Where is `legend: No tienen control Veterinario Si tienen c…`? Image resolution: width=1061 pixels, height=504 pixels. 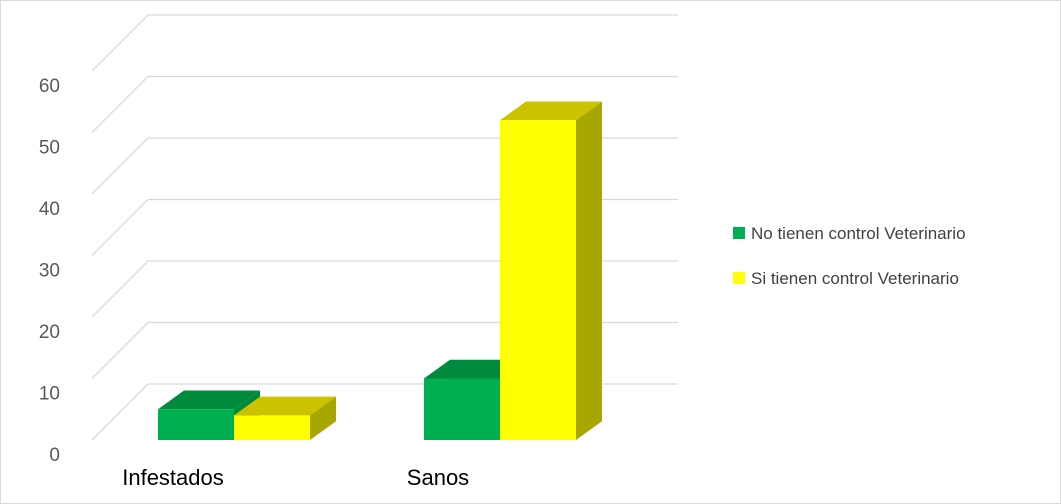 legend: No tienen control Veterinario Si tienen c… is located at coordinates (849, 256).